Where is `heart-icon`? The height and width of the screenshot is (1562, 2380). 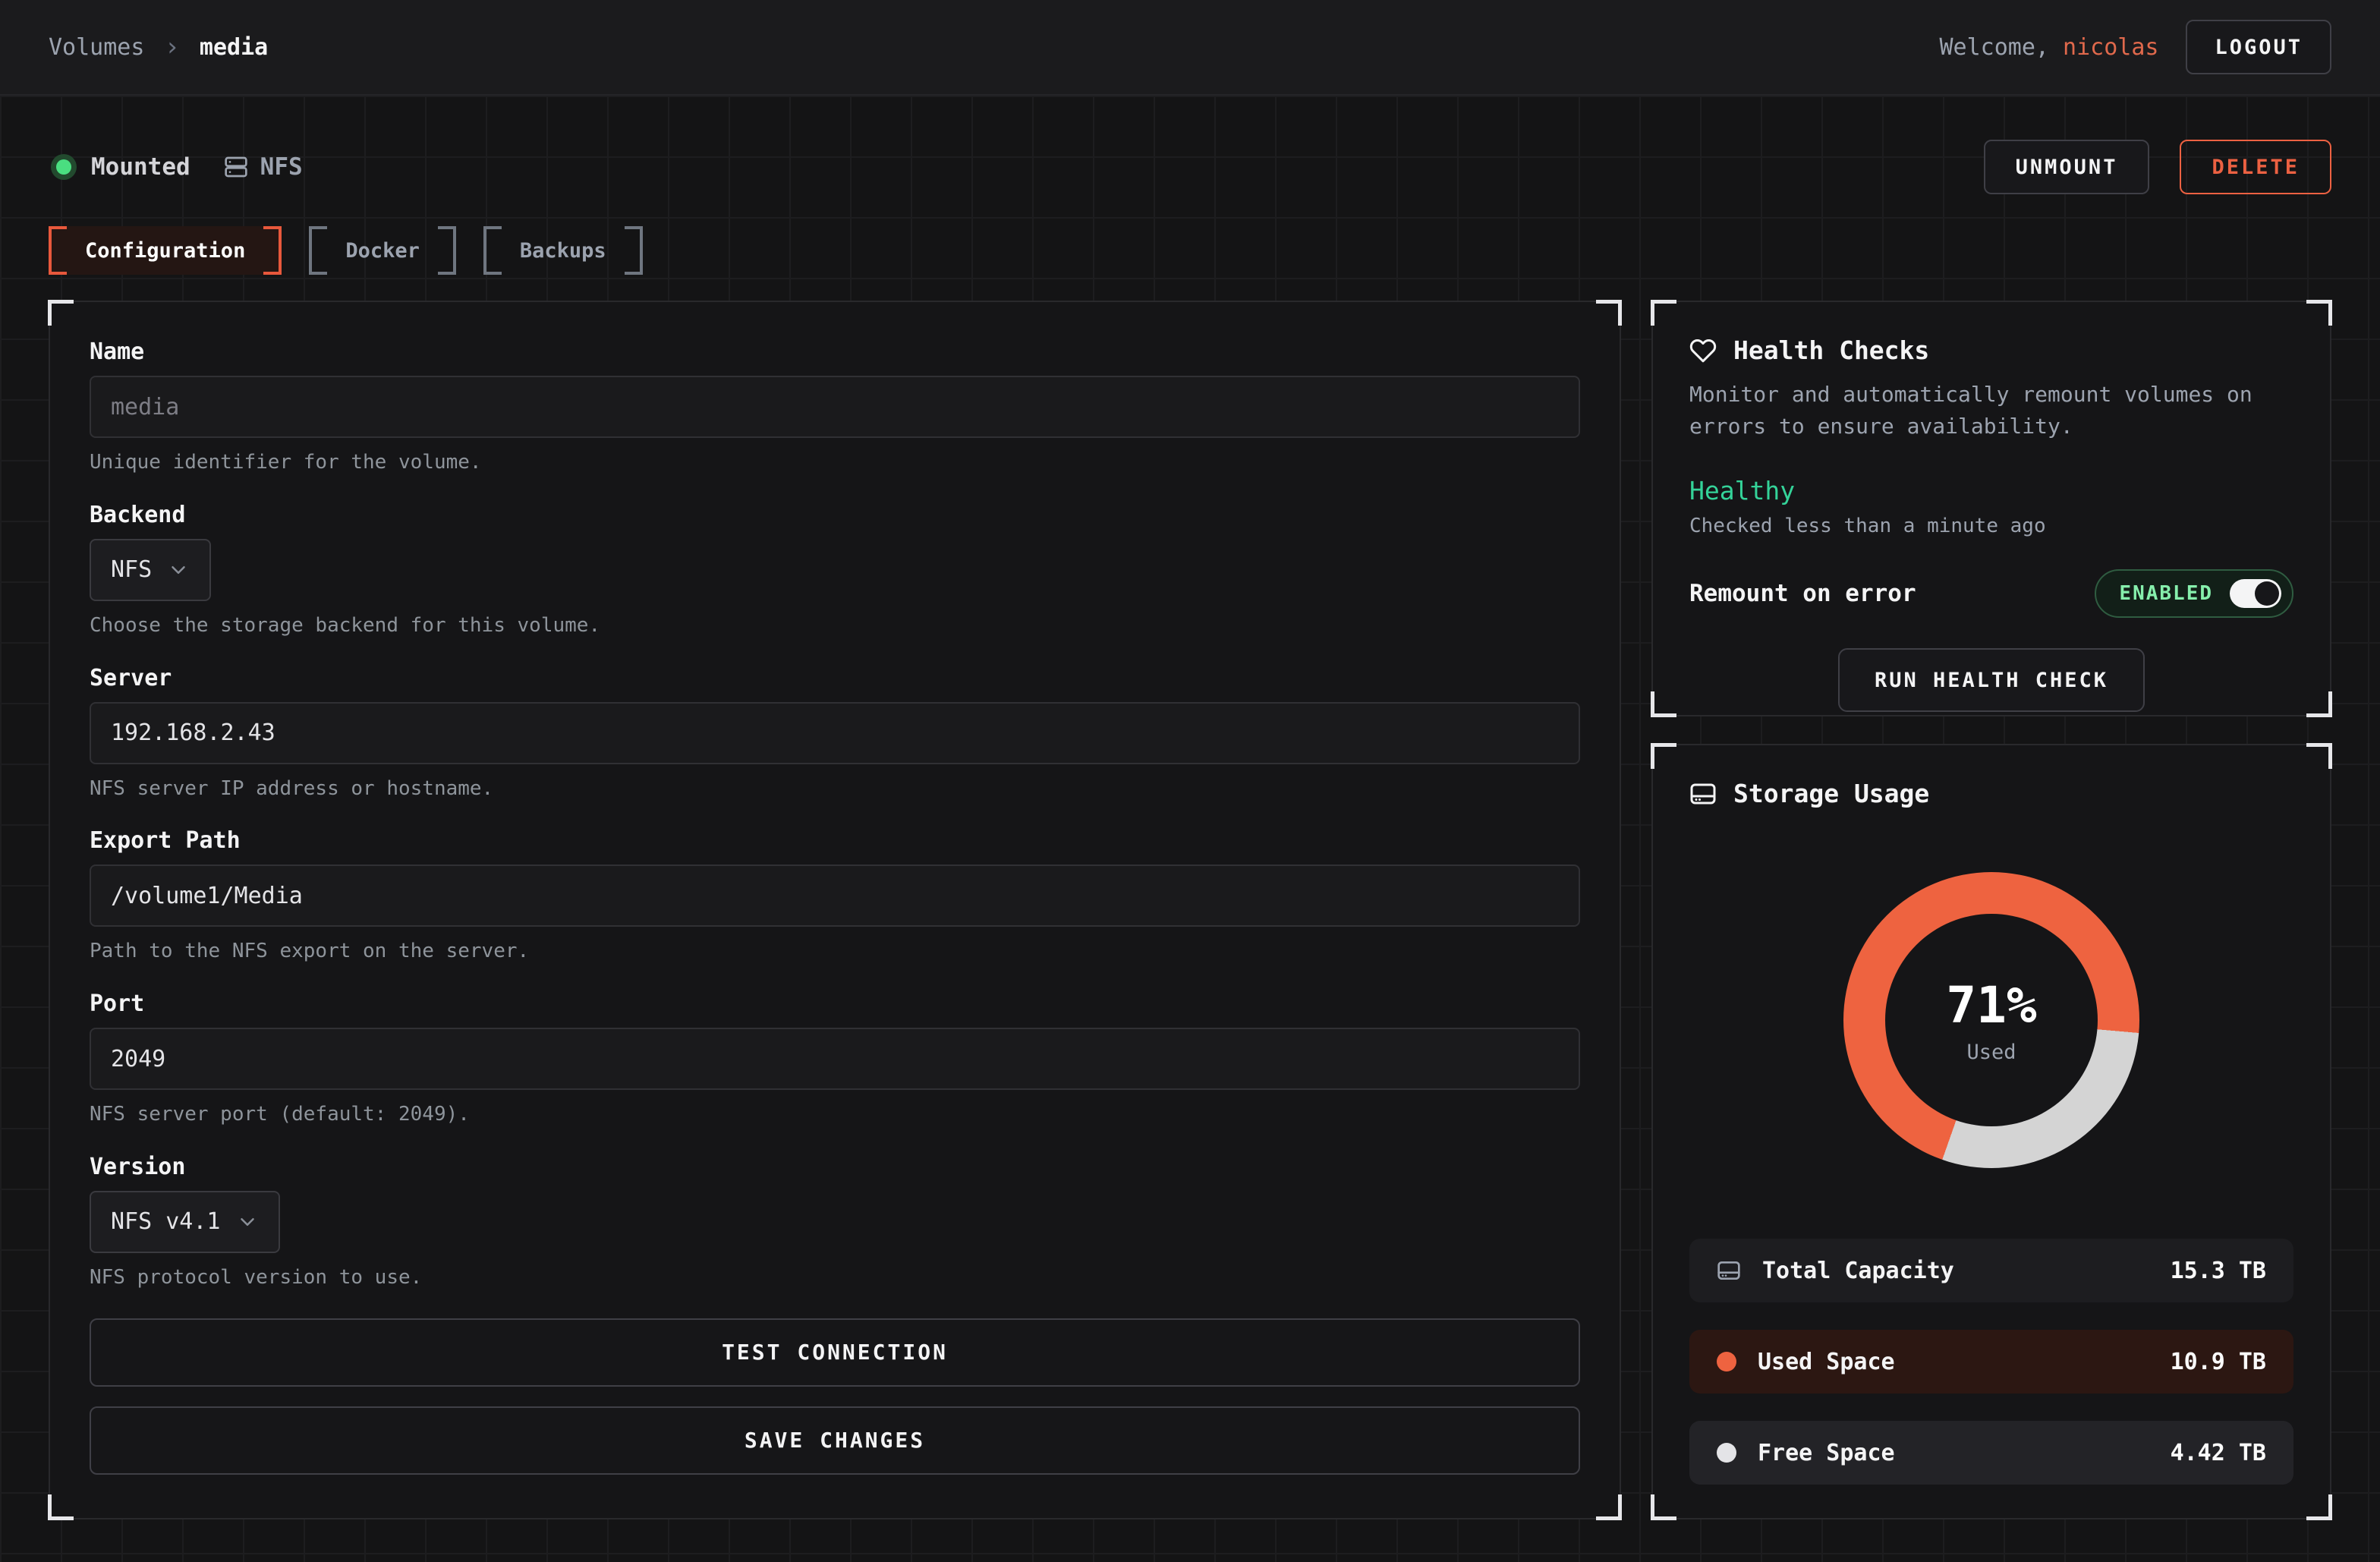
heart-icon is located at coordinates (1703, 350).